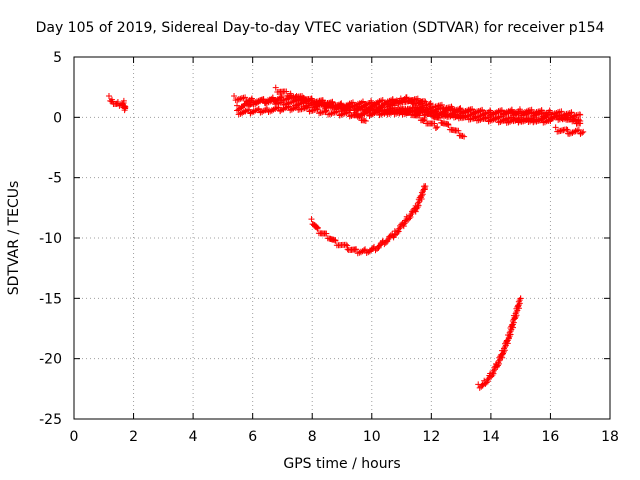  I want to click on x-tick-label: 16, so click(551, 437).